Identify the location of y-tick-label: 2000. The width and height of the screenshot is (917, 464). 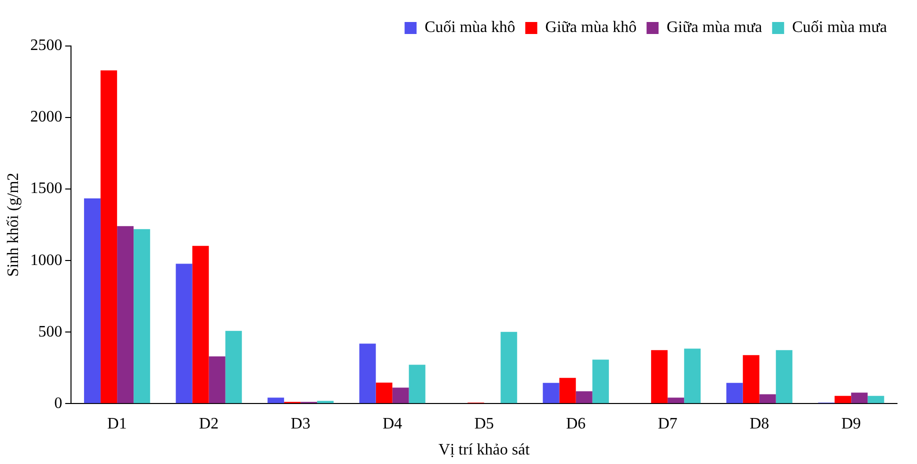
(46, 117).